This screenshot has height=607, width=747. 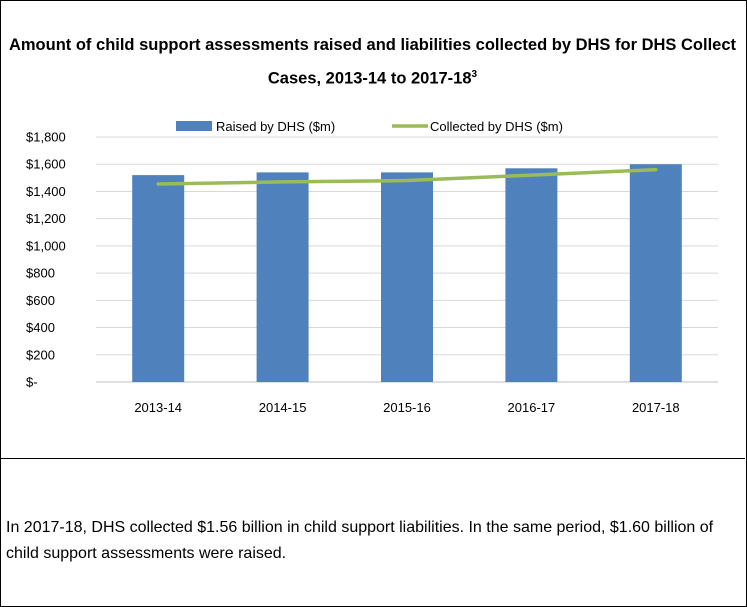 What do you see at coordinates (46, 218) in the screenshot?
I see `y-tick-label: $1,200` at bounding box center [46, 218].